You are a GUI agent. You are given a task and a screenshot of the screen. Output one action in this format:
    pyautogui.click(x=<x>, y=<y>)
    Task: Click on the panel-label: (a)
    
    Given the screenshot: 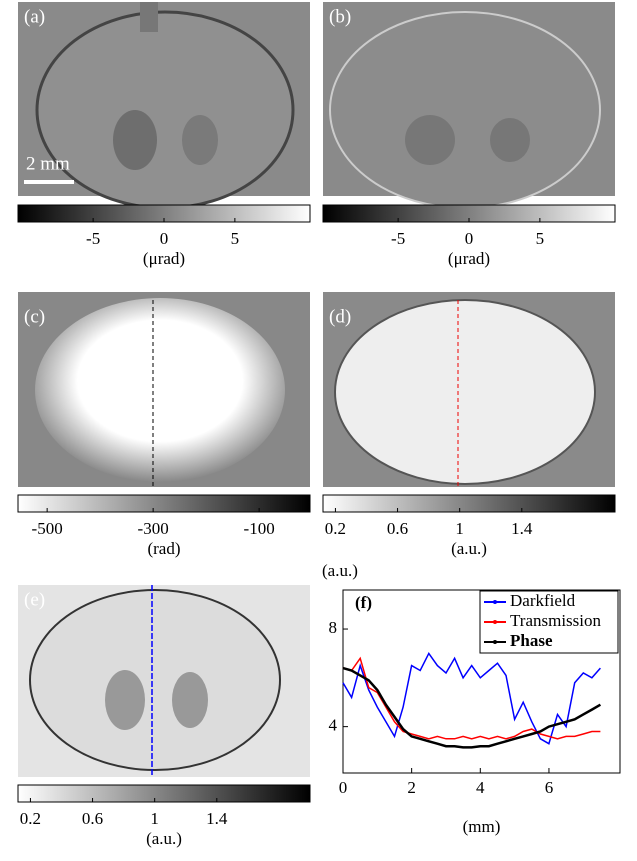 What is the action you would take?
    pyautogui.click(x=34, y=16)
    